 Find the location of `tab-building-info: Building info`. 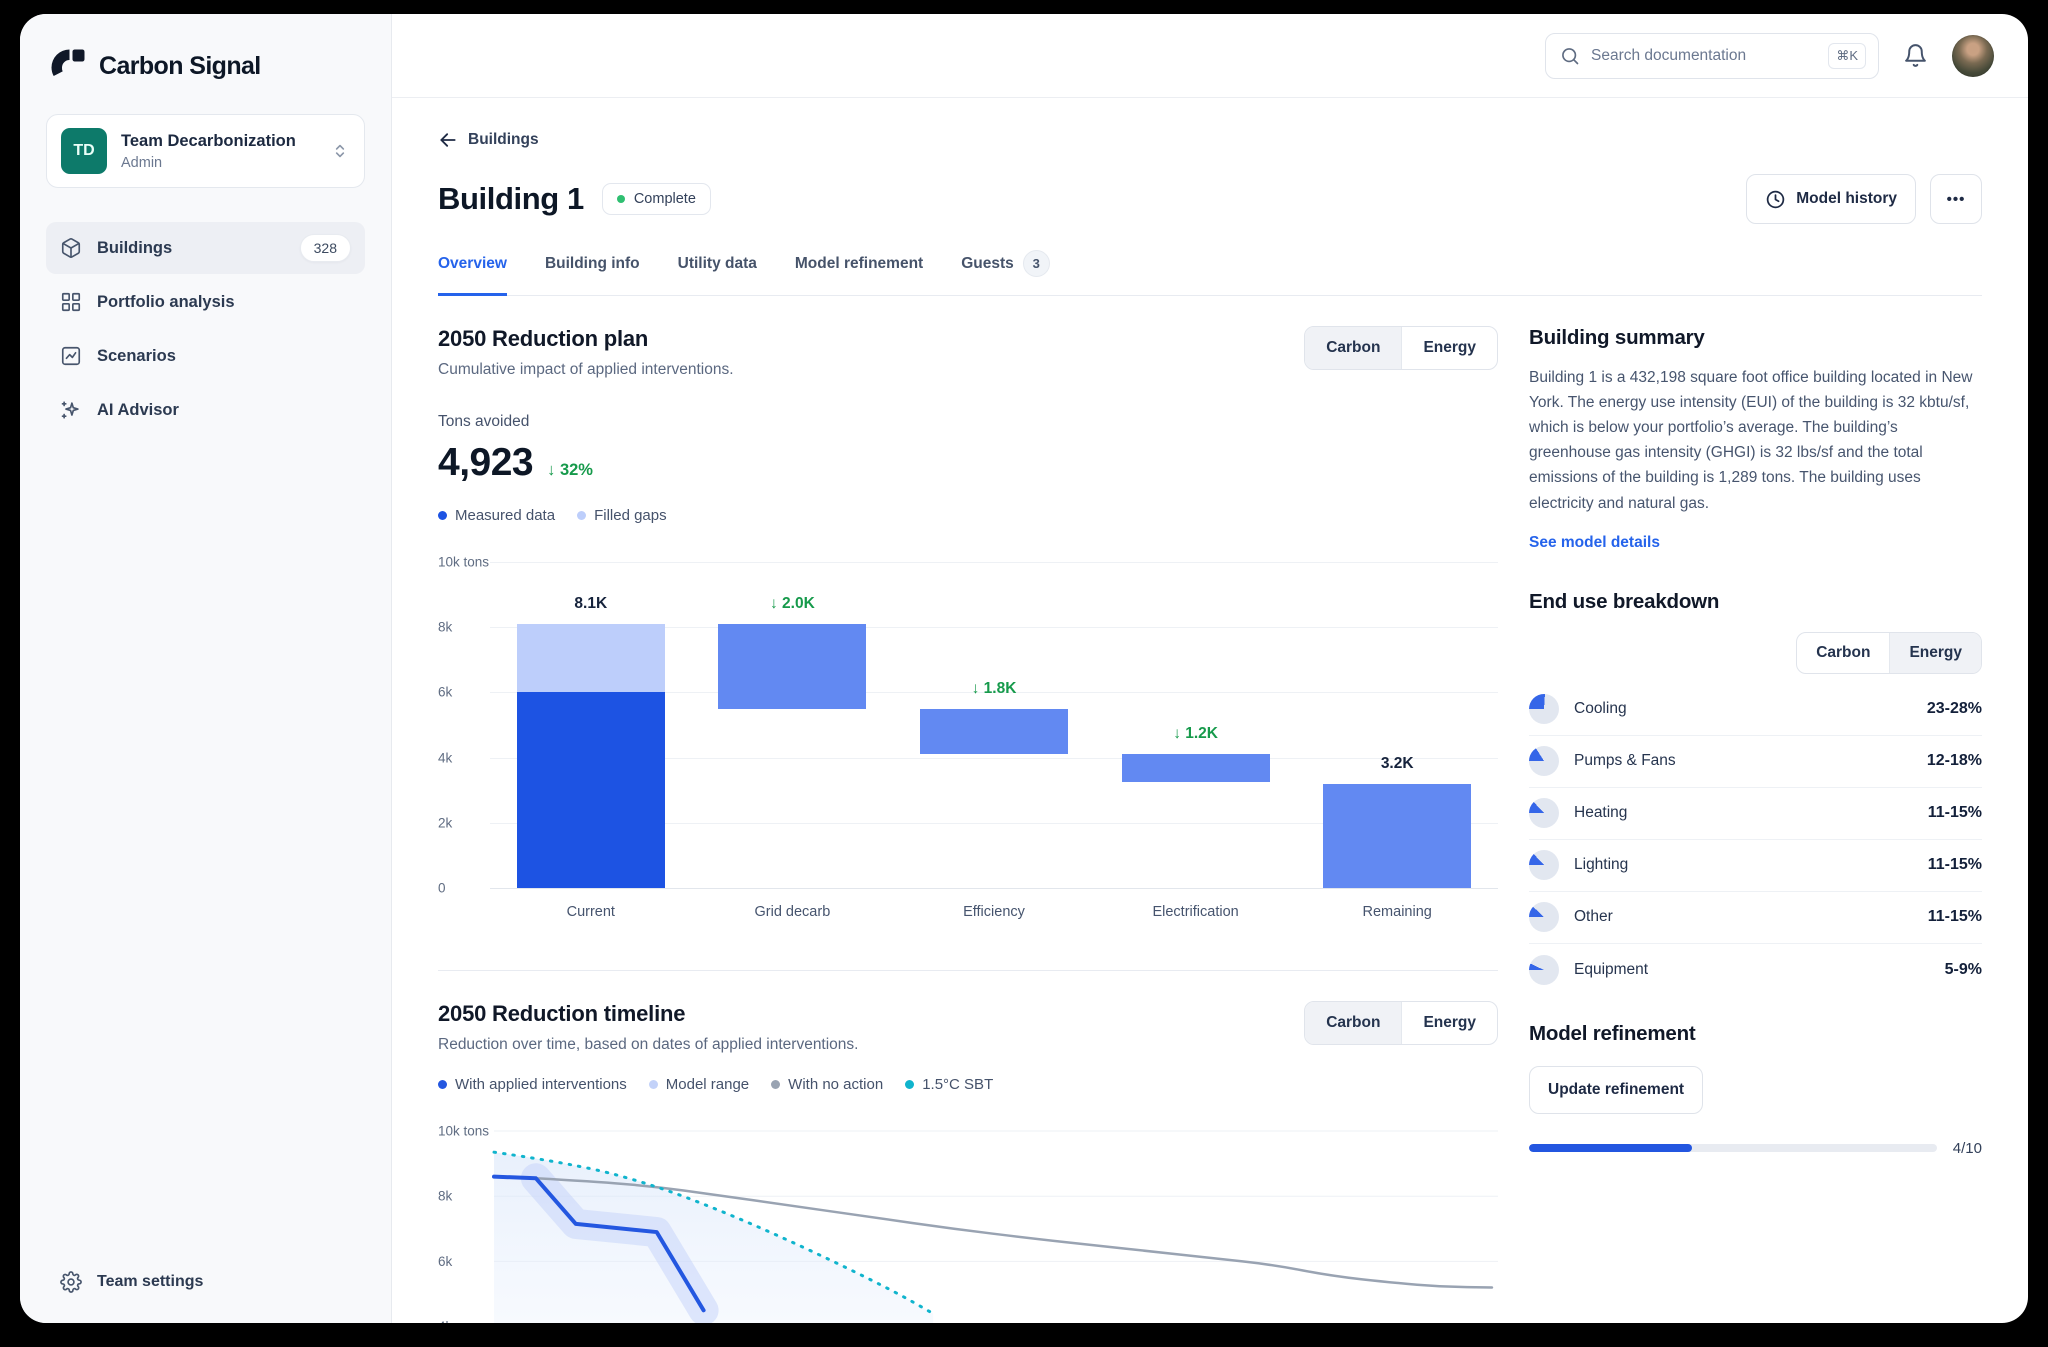

tab-building-info: Building info is located at coordinates (592, 273).